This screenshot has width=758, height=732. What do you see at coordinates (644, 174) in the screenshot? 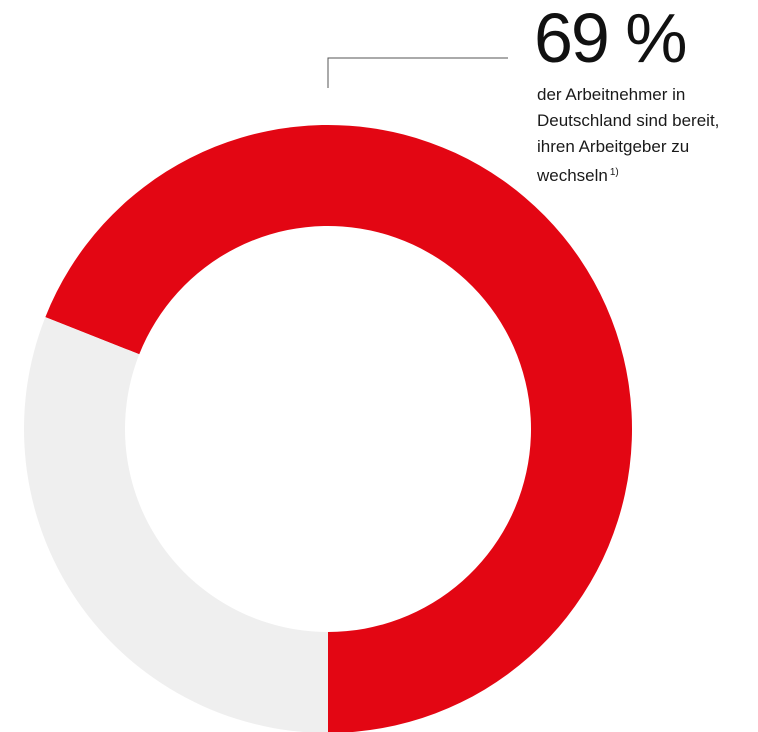
I see `caption-line-4: wechseln 1)` at bounding box center [644, 174].